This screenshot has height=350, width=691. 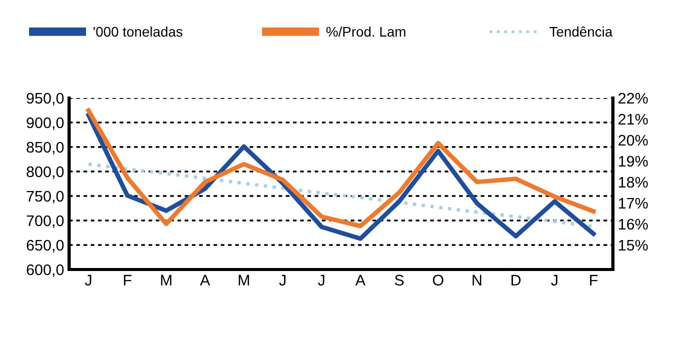 What do you see at coordinates (45, 148) in the screenshot?
I see `y-tick-label: 850,0` at bounding box center [45, 148].